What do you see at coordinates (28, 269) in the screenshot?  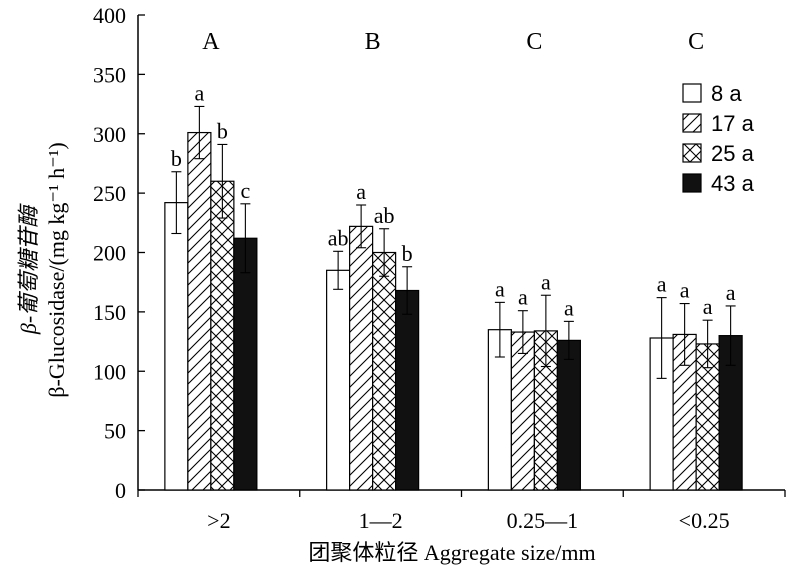 I see `y-axis-title-cn: β-葡萄糖苷酶` at bounding box center [28, 269].